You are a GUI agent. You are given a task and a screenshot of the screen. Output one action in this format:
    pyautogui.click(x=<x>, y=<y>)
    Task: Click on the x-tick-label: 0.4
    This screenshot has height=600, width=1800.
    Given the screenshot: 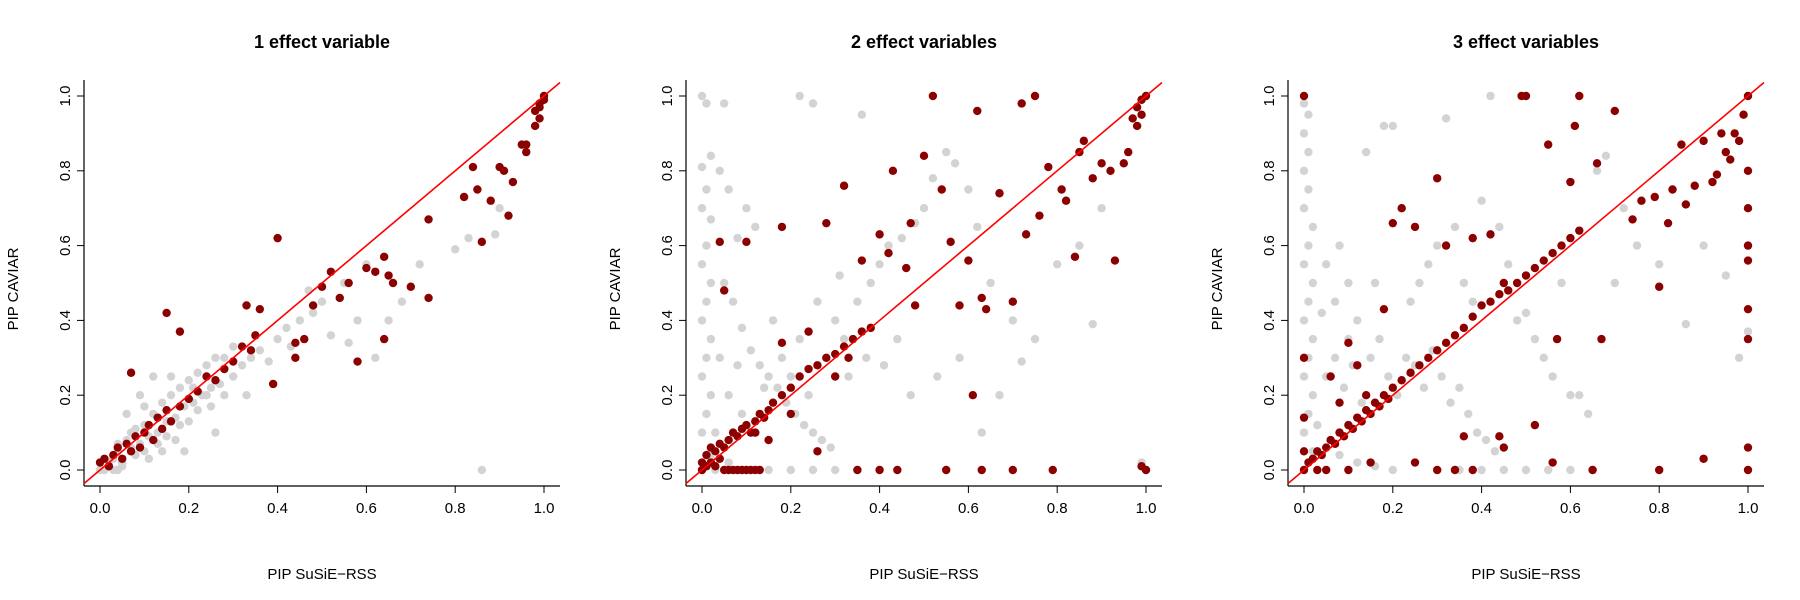 What is the action you would take?
    pyautogui.click(x=879, y=508)
    